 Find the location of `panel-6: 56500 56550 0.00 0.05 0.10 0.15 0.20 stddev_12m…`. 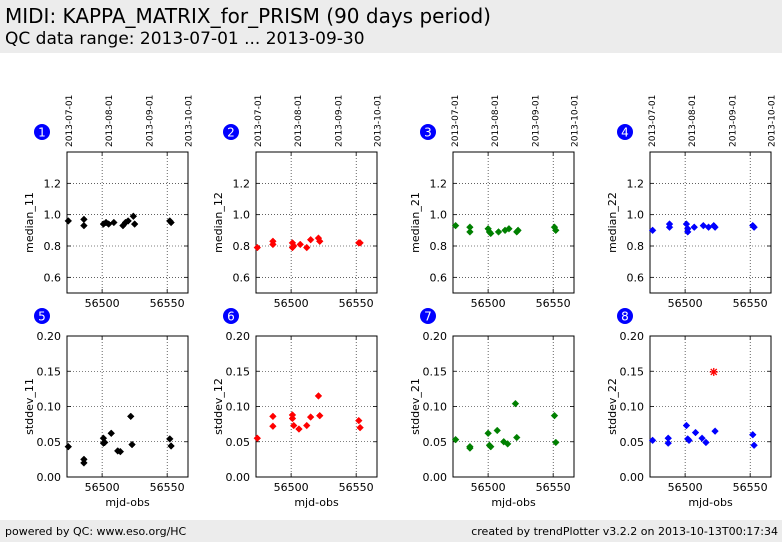

panel-6: 56500 56550 0.00 0.05 0.10 0.15 0.20 stddev_12m… is located at coordinates (295, 408).